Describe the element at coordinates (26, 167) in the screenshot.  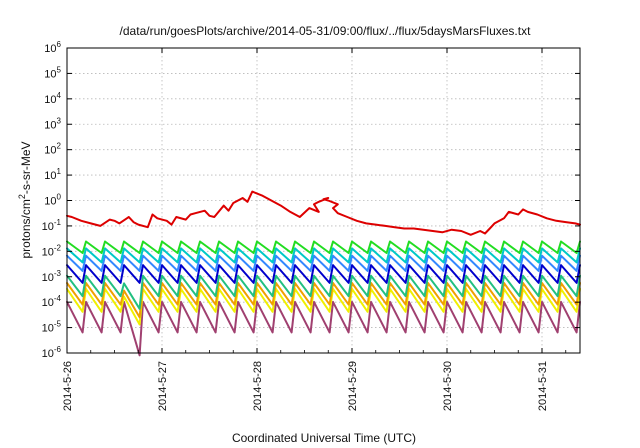
I see `y-axis-title-rest: -s-sr-MeV` at that location.